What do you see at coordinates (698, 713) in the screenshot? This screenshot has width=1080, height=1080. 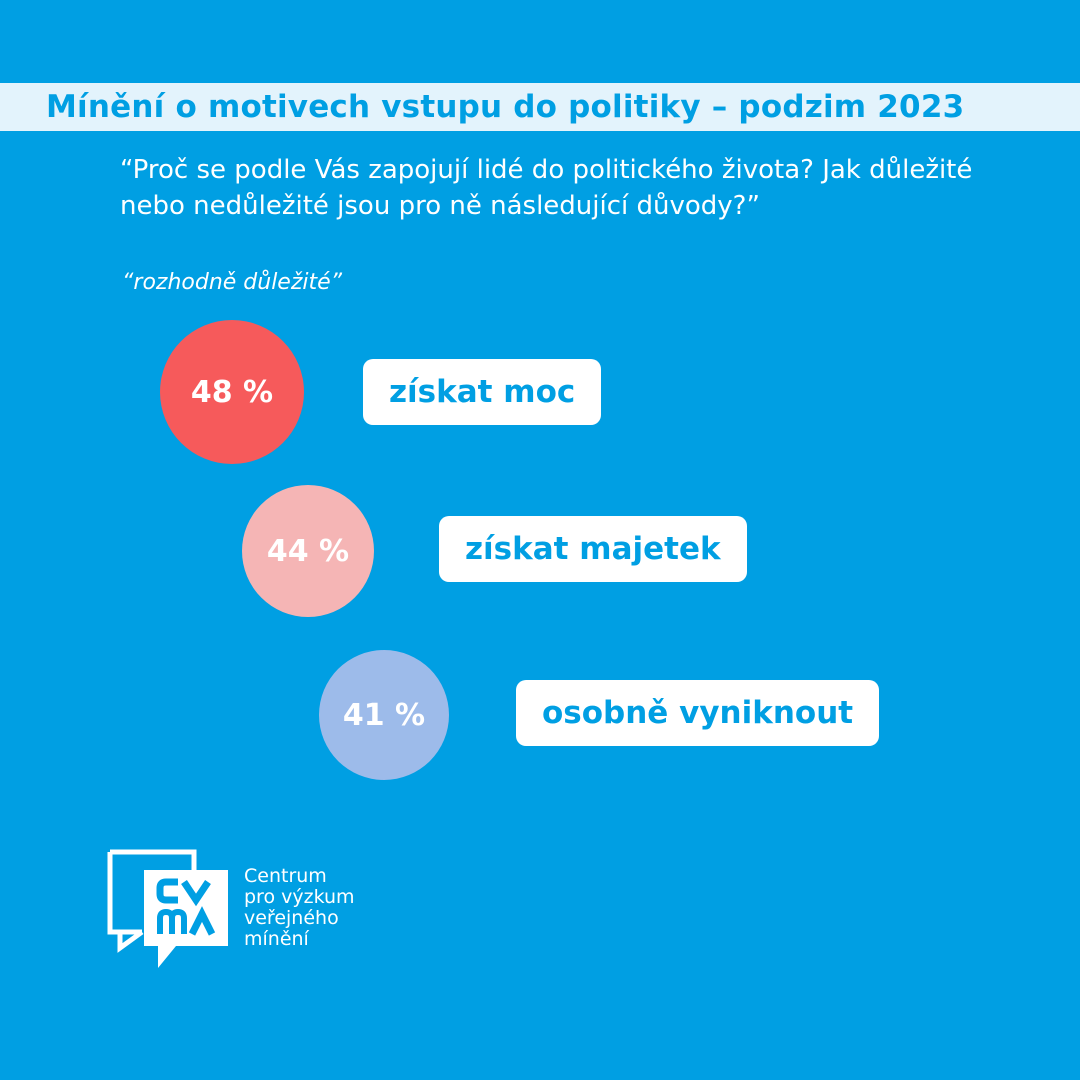 I see `category-label-osobne-vyniknout: osobně vyniknout` at bounding box center [698, 713].